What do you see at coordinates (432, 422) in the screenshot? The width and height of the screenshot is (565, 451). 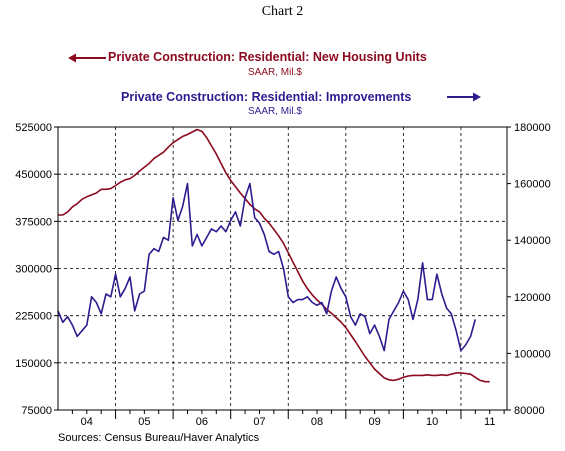 I see `x-tick-label: 10` at bounding box center [432, 422].